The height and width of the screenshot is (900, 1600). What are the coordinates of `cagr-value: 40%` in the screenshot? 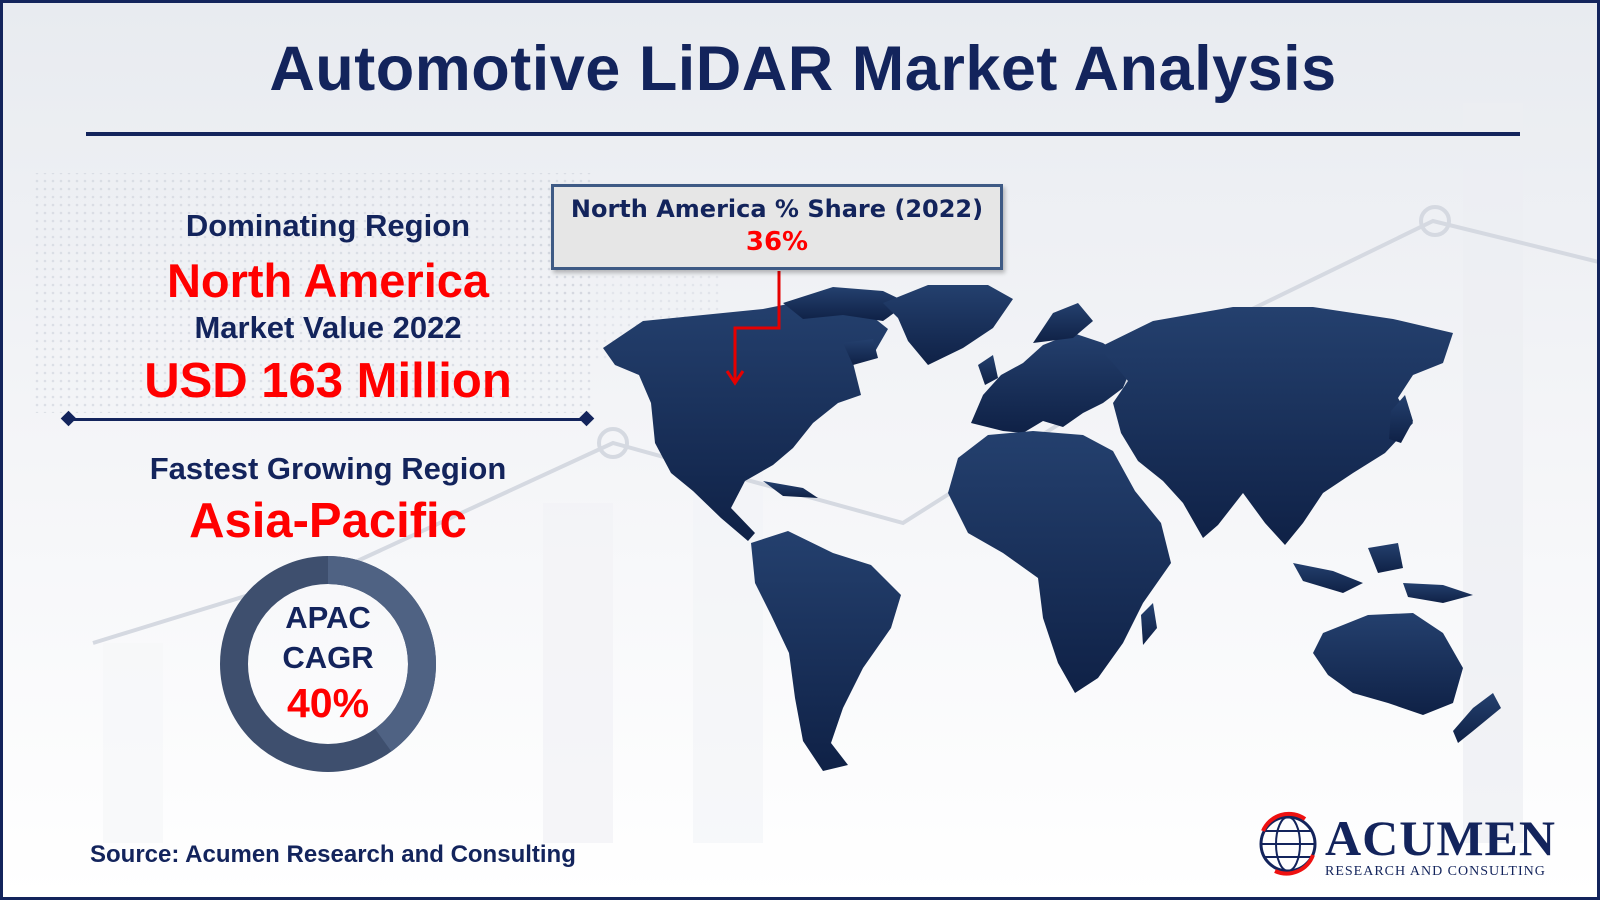 It's located at (328, 703).